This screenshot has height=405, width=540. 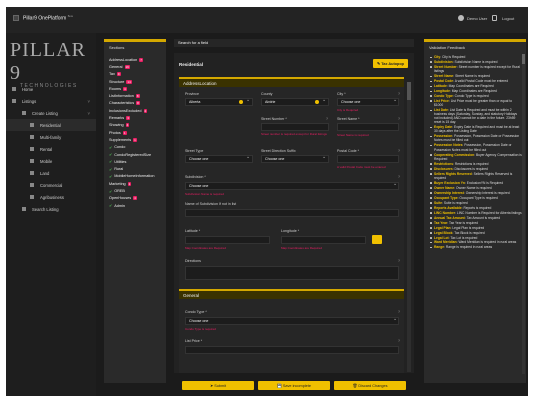 What do you see at coordinates (292, 321) in the screenshot?
I see `condo-type-select: Choose one` at bounding box center [292, 321].